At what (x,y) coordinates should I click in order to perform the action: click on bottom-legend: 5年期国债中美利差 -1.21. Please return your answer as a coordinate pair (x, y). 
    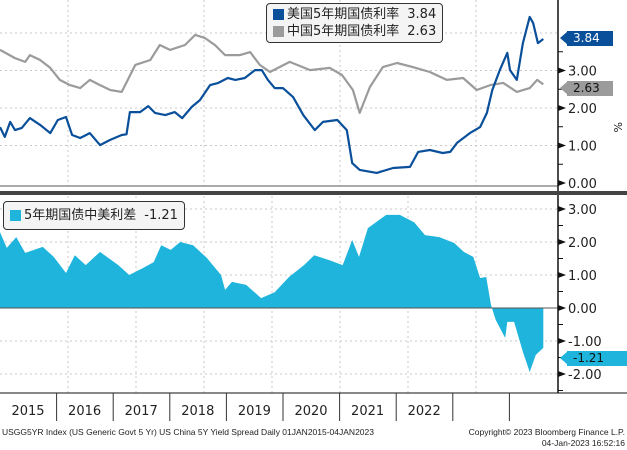
    Looking at the image, I should click on (94, 215).